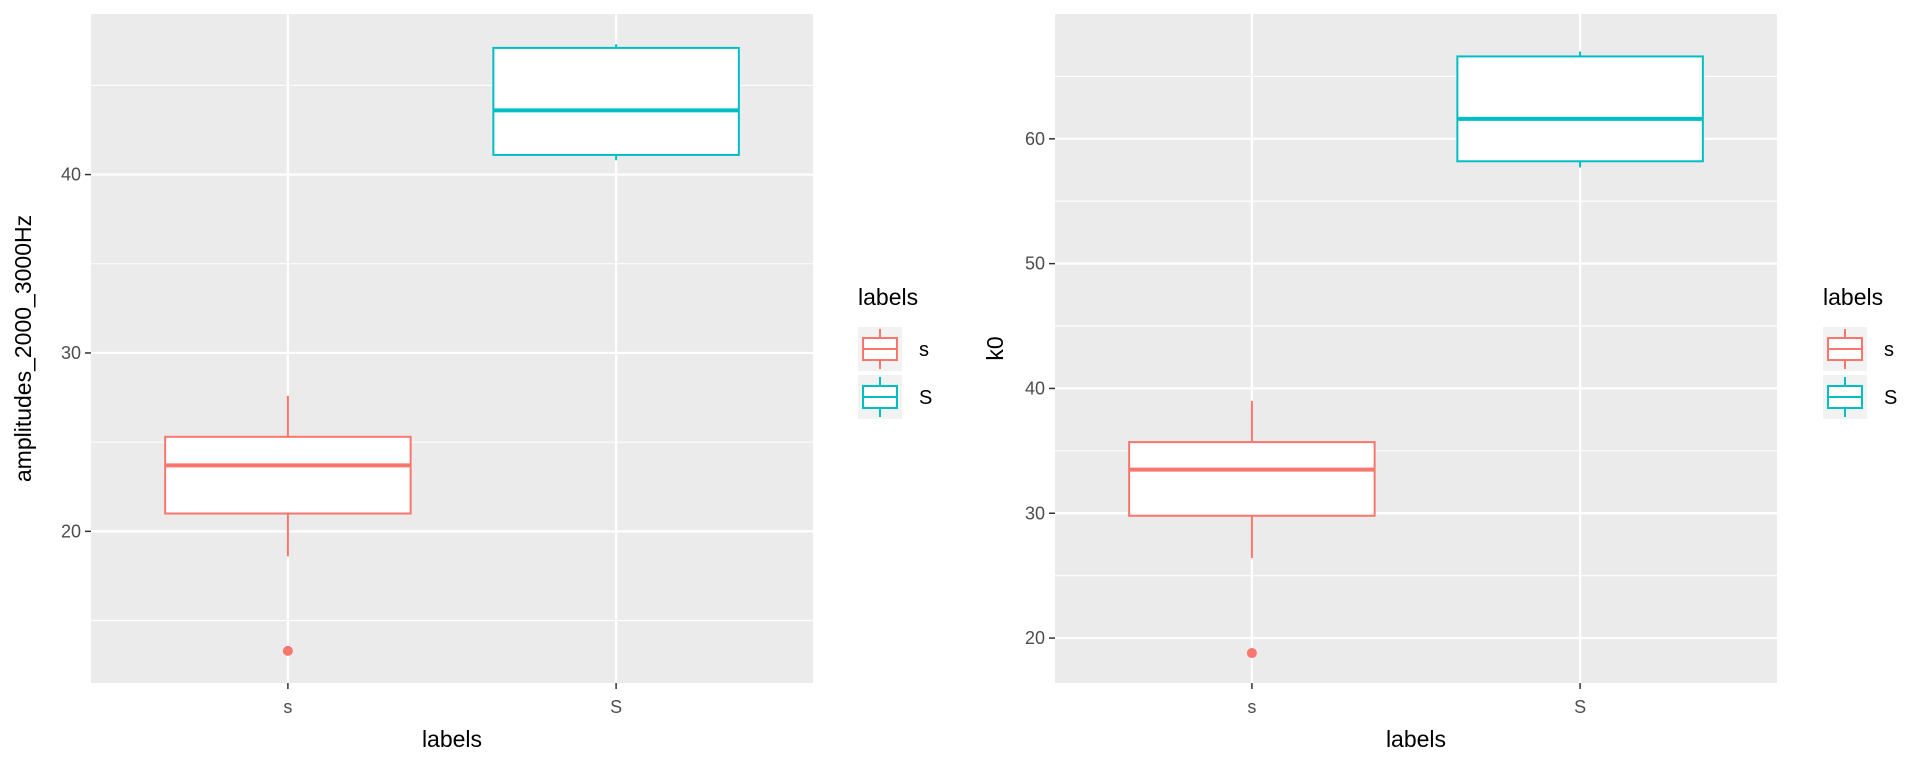  Describe the element at coordinates (1035, 139) in the screenshot. I see `y-tick-label: 60` at that location.